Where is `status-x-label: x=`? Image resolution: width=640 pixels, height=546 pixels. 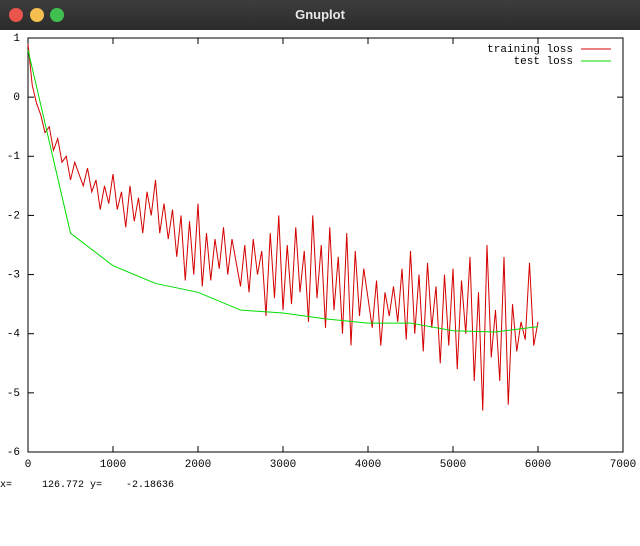
status-x-label: x= is located at coordinates (6, 485).